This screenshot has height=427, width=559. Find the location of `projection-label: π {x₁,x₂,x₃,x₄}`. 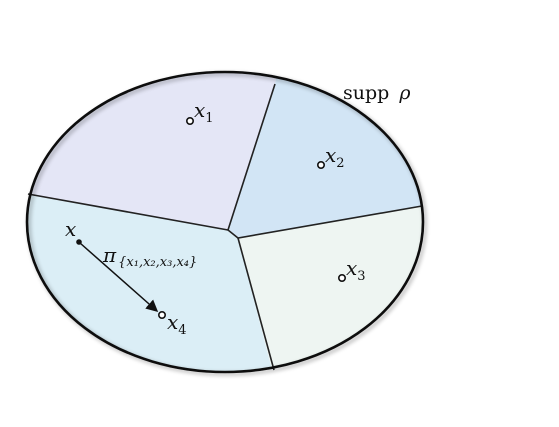

projection-label: π {x₁,x₂,x₃,x₄} is located at coordinates (149, 256).